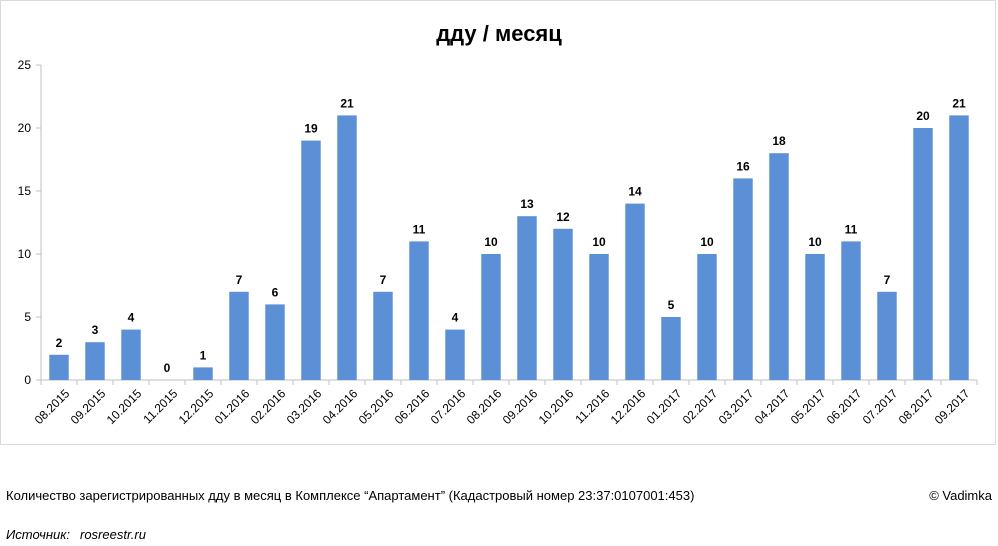  I want to click on data-label: 16, so click(743, 166).